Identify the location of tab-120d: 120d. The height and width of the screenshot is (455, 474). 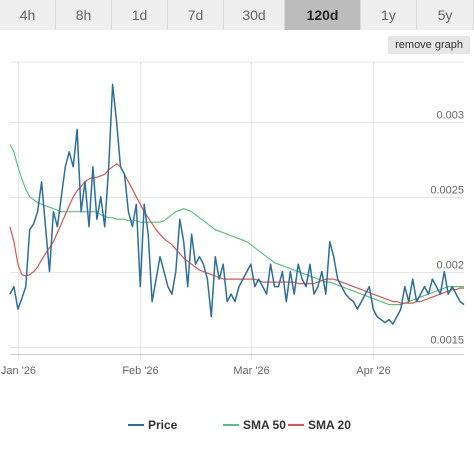
(323, 15).